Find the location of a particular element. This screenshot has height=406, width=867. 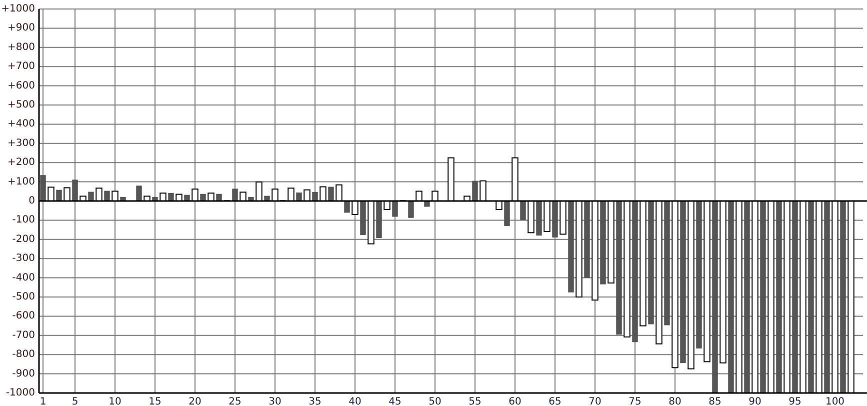

y-tick-label: +400 is located at coordinates (21, 124).